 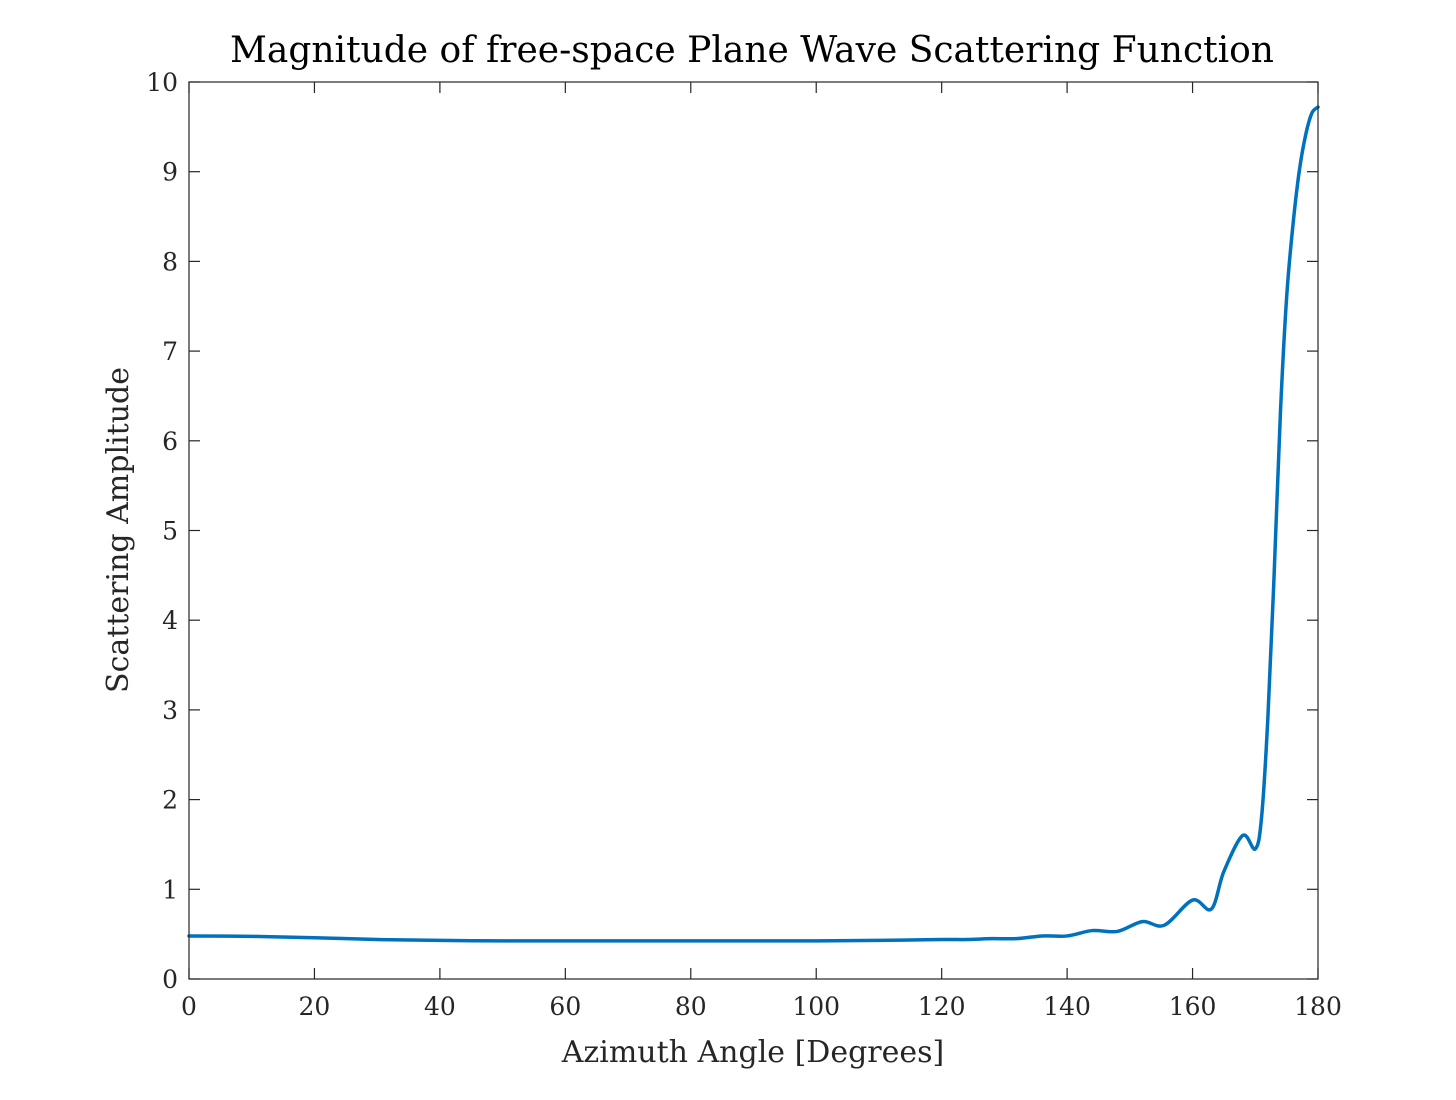 I want to click on y-tick-label: 9, so click(x=170, y=172).